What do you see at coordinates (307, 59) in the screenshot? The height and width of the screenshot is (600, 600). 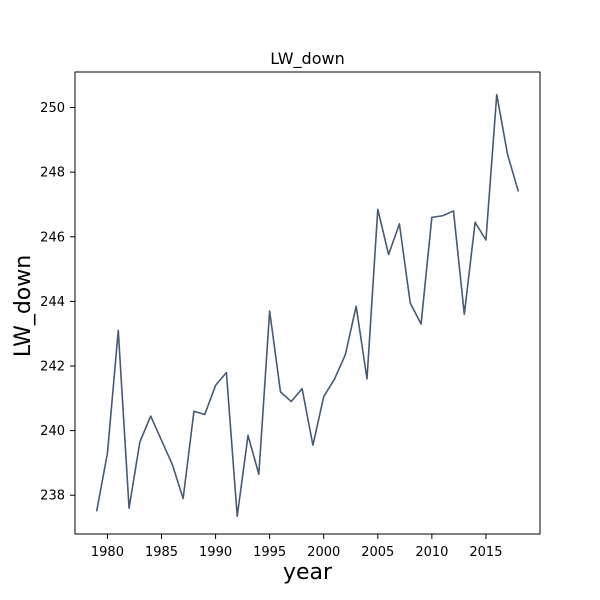 I see `chart-title: LW_down` at bounding box center [307, 59].